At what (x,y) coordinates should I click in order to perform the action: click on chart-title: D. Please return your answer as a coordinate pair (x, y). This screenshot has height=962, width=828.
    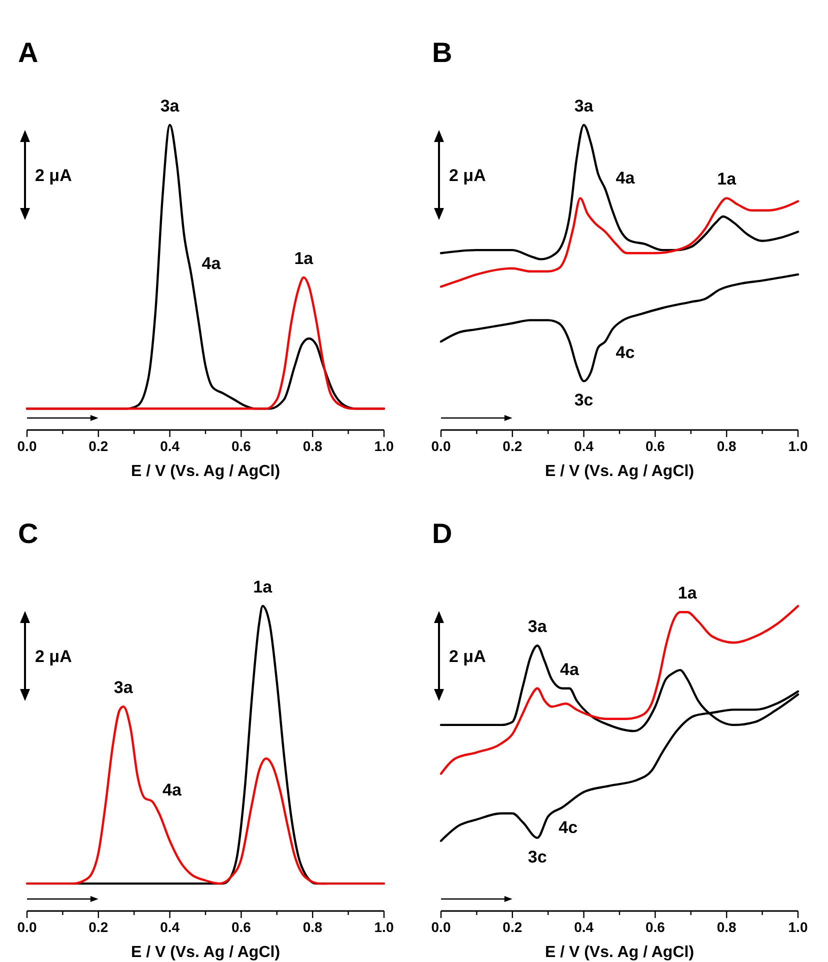
    Looking at the image, I should click on (442, 533).